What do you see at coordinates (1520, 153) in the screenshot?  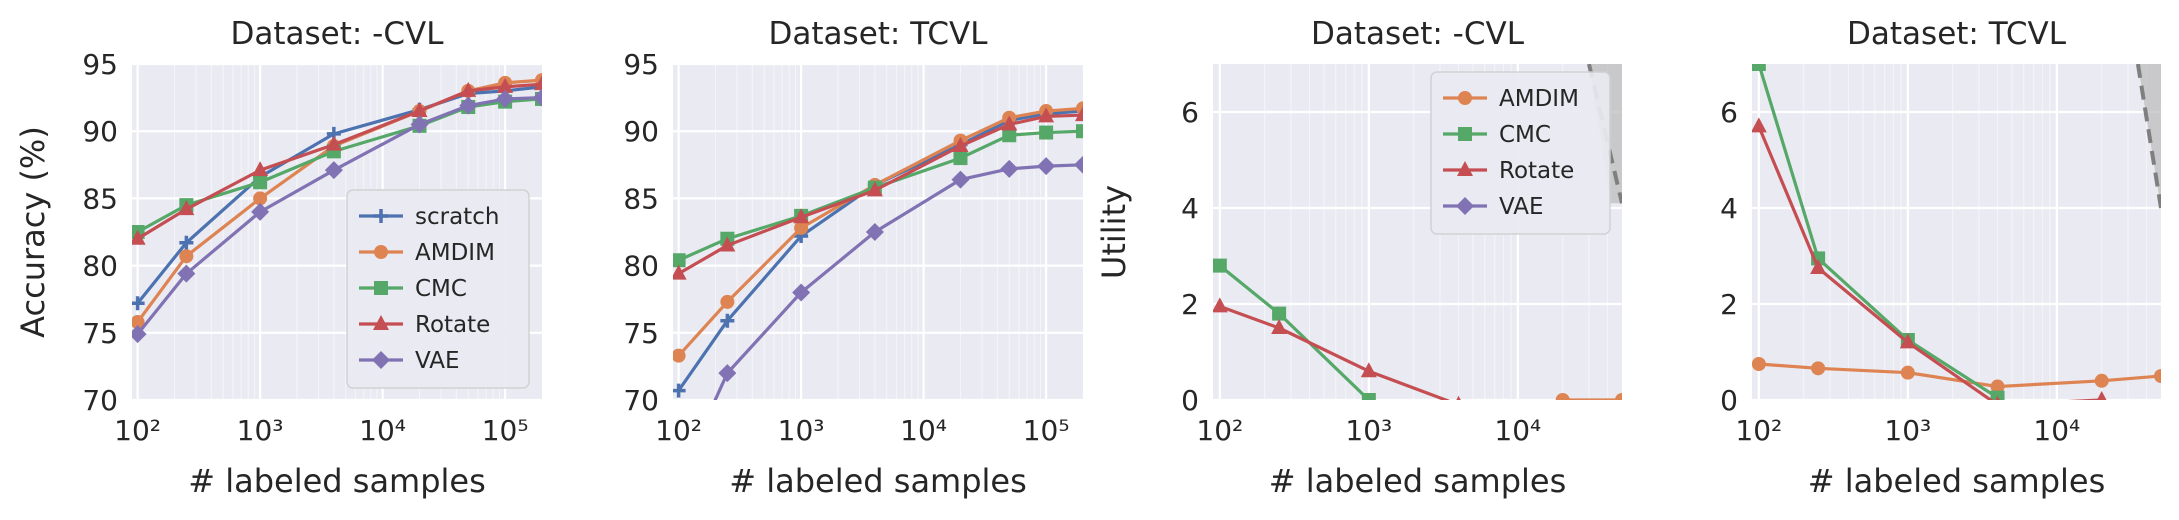 I see `legend: AMDIM CMC Rotate VAE` at bounding box center [1520, 153].